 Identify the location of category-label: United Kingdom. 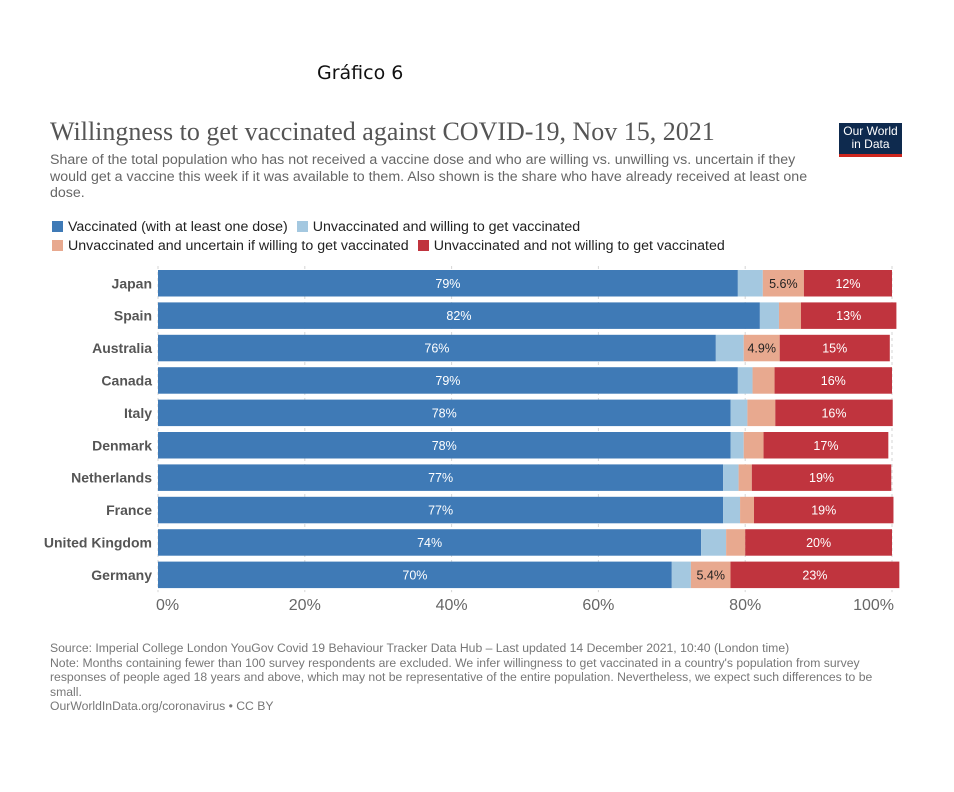
(98, 542).